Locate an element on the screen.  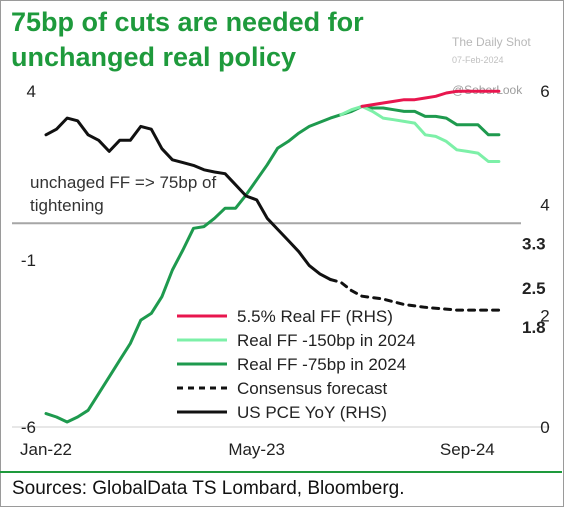
x-axis-tick: Sep-24 is located at coordinates (467, 449).